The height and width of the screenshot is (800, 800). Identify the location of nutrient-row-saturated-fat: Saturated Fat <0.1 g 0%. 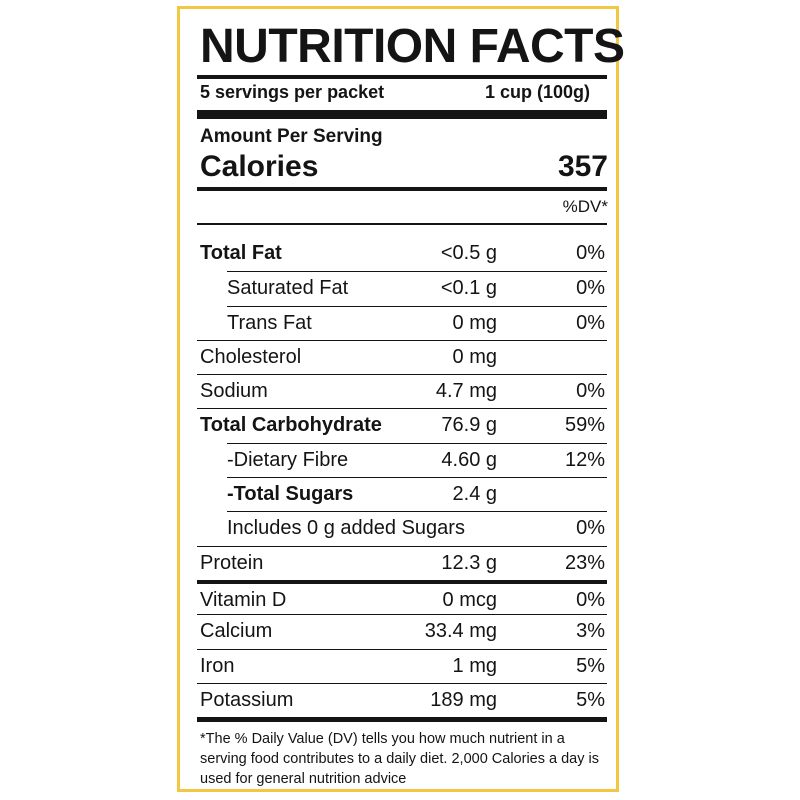
(417, 288).